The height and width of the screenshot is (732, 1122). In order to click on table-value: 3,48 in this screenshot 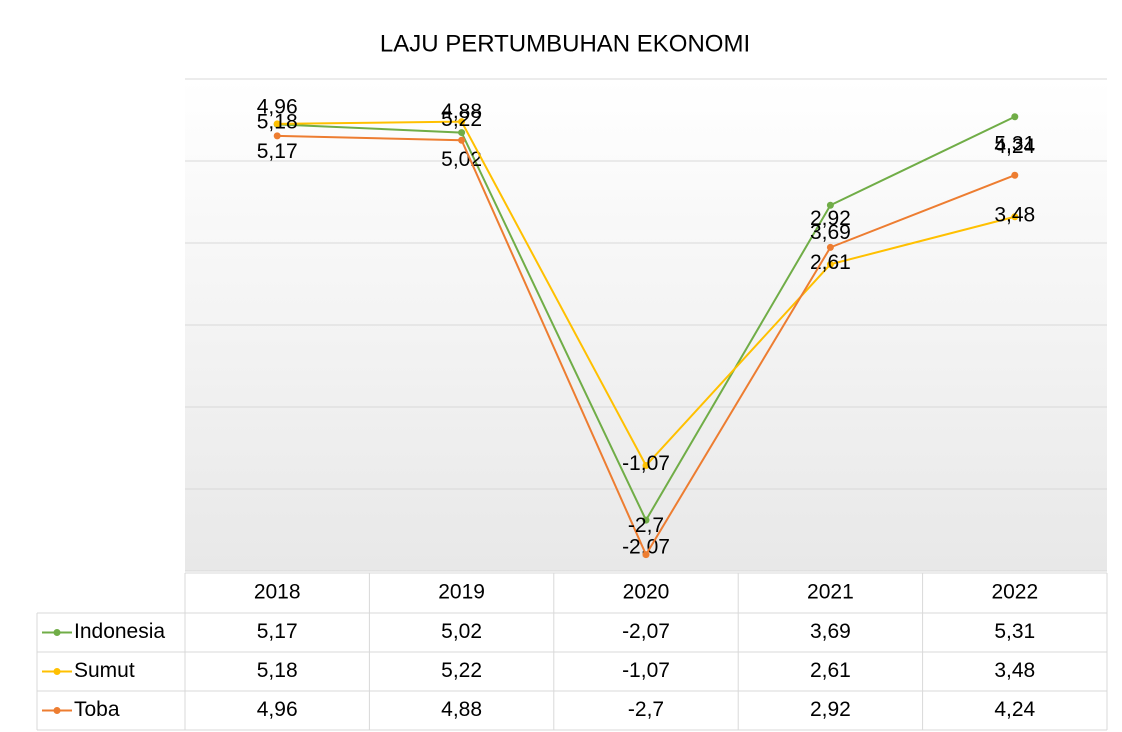, I will do `click(1014, 670)`.